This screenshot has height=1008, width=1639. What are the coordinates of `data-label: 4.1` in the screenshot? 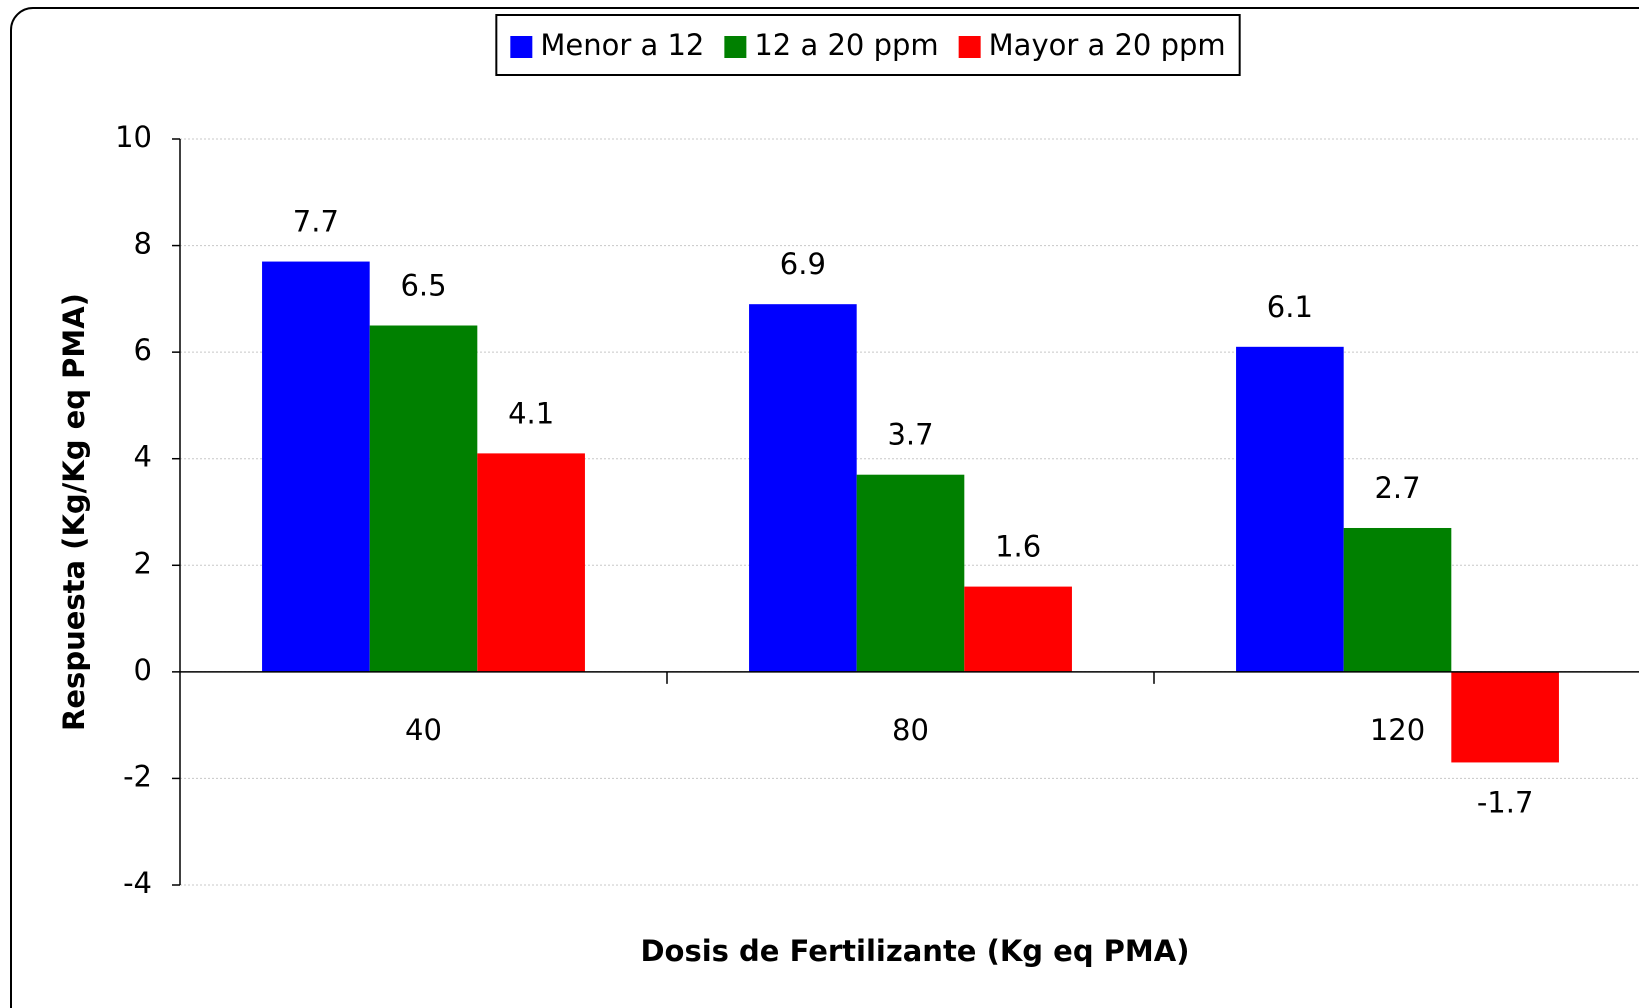 It's located at (531, 413).